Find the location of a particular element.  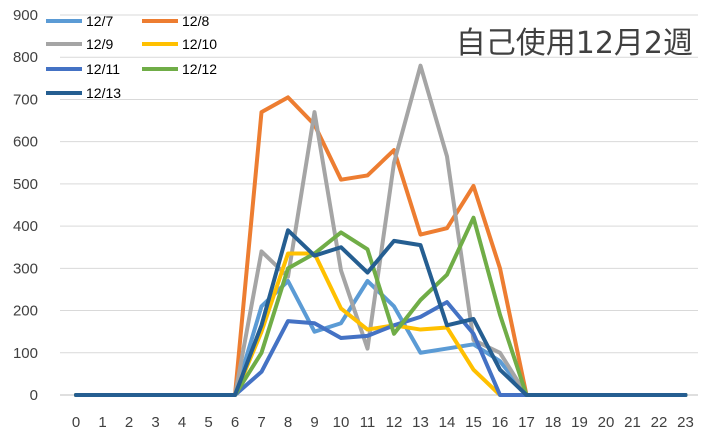

x-tick-label: 3 is located at coordinates (155, 422).